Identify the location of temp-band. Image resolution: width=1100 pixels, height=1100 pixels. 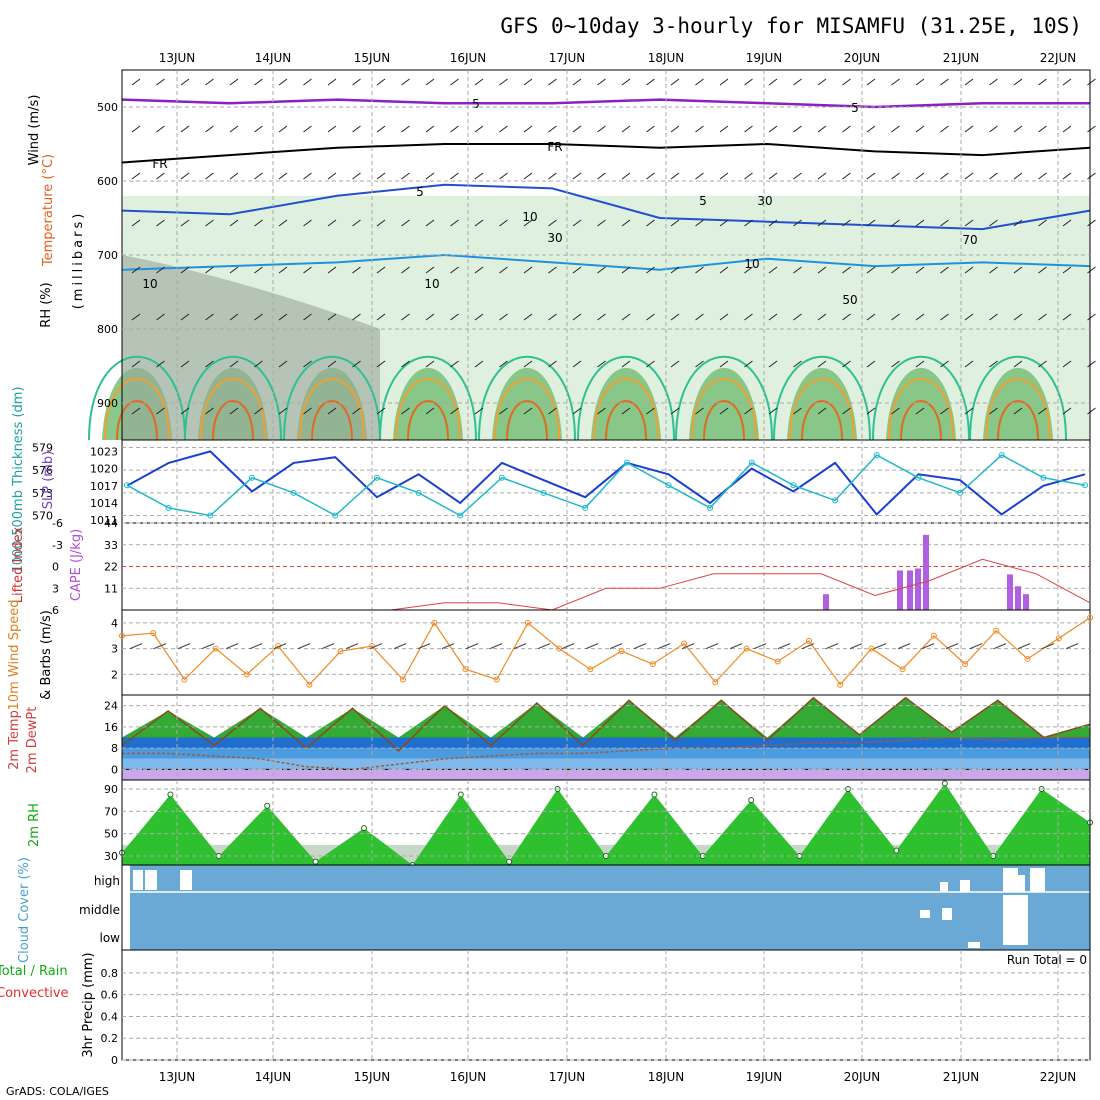
(606, 753).